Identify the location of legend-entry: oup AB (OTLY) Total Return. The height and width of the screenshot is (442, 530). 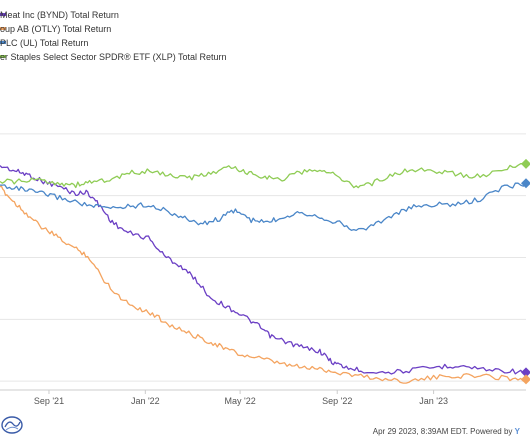
(265, 29).